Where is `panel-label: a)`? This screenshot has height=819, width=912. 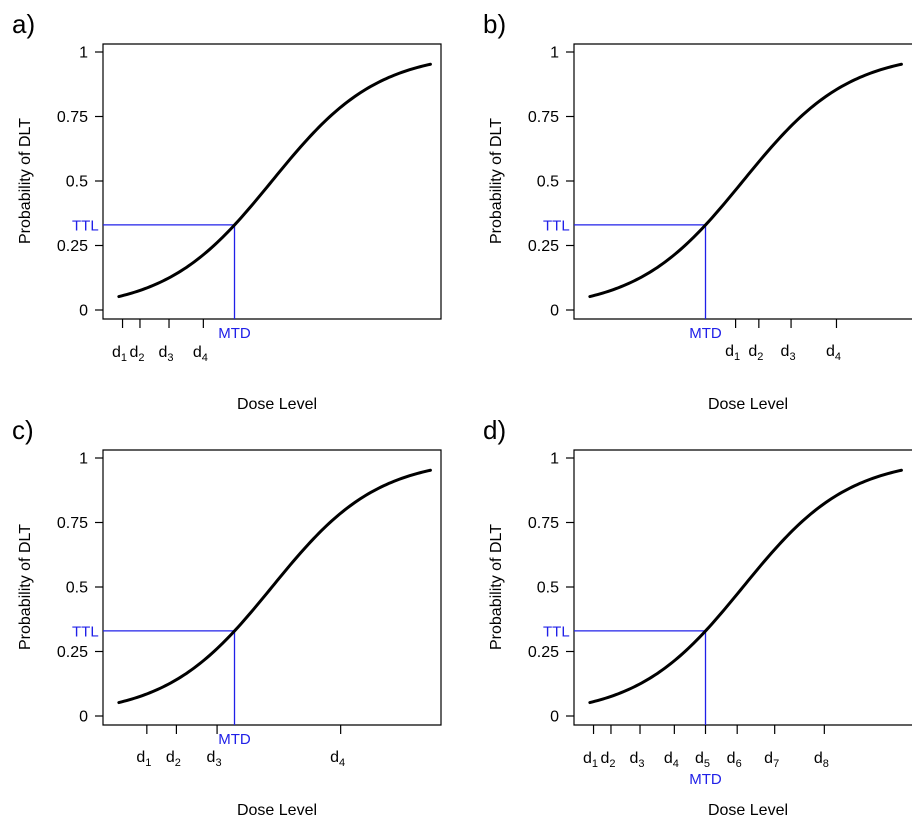 panel-label: a) is located at coordinates (23, 24).